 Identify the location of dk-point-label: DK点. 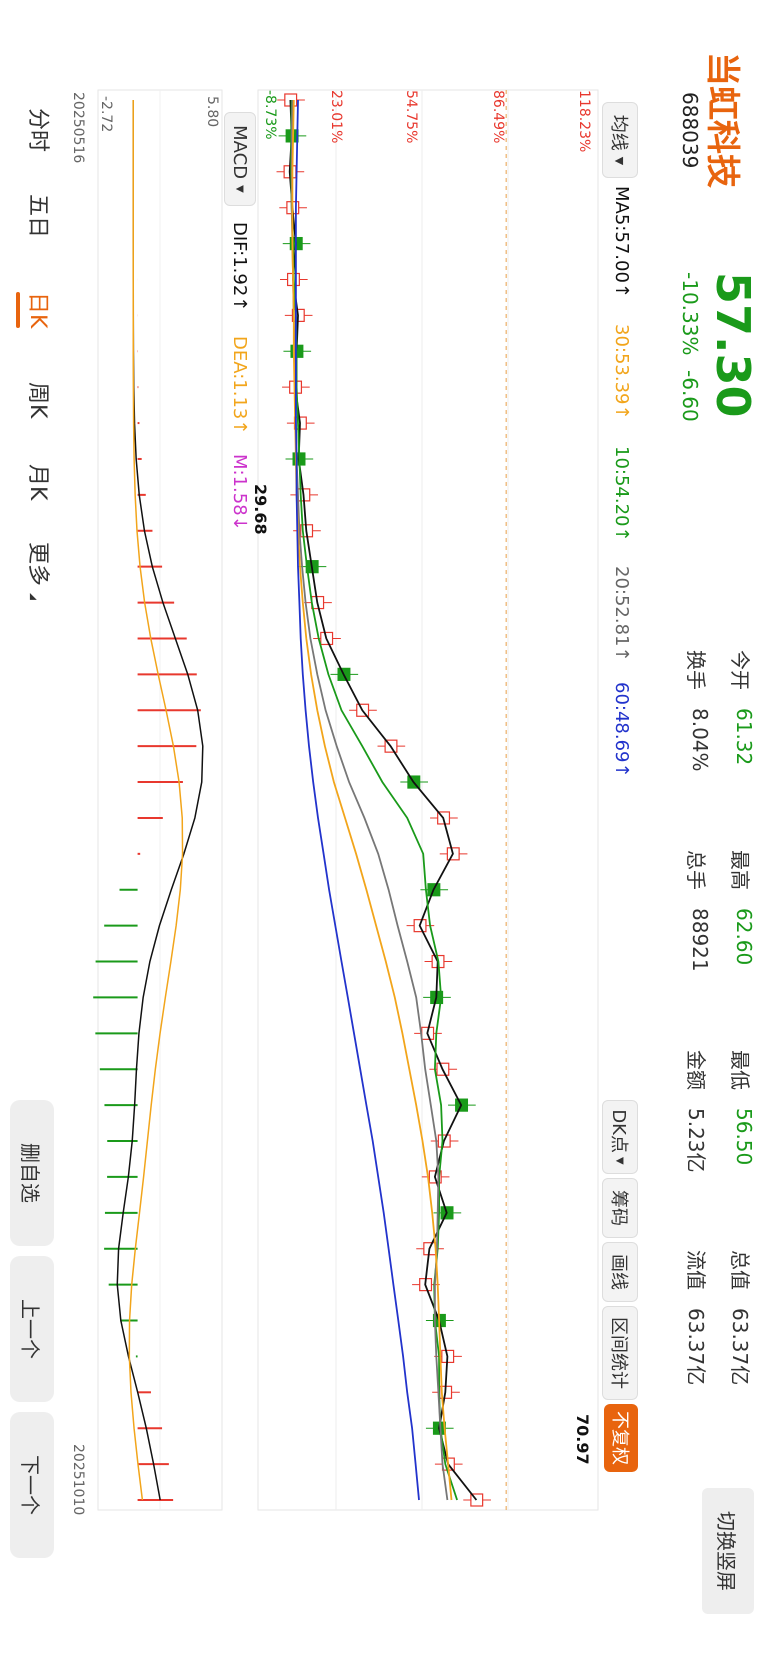
(618, 1131).